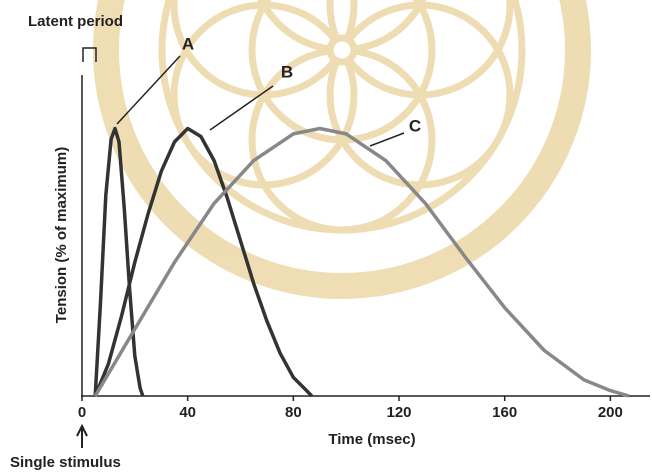 Image resolution: width=652 pixels, height=474 pixels. I want to click on y-axis-title: Tension (% of maximum), so click(61, 235).